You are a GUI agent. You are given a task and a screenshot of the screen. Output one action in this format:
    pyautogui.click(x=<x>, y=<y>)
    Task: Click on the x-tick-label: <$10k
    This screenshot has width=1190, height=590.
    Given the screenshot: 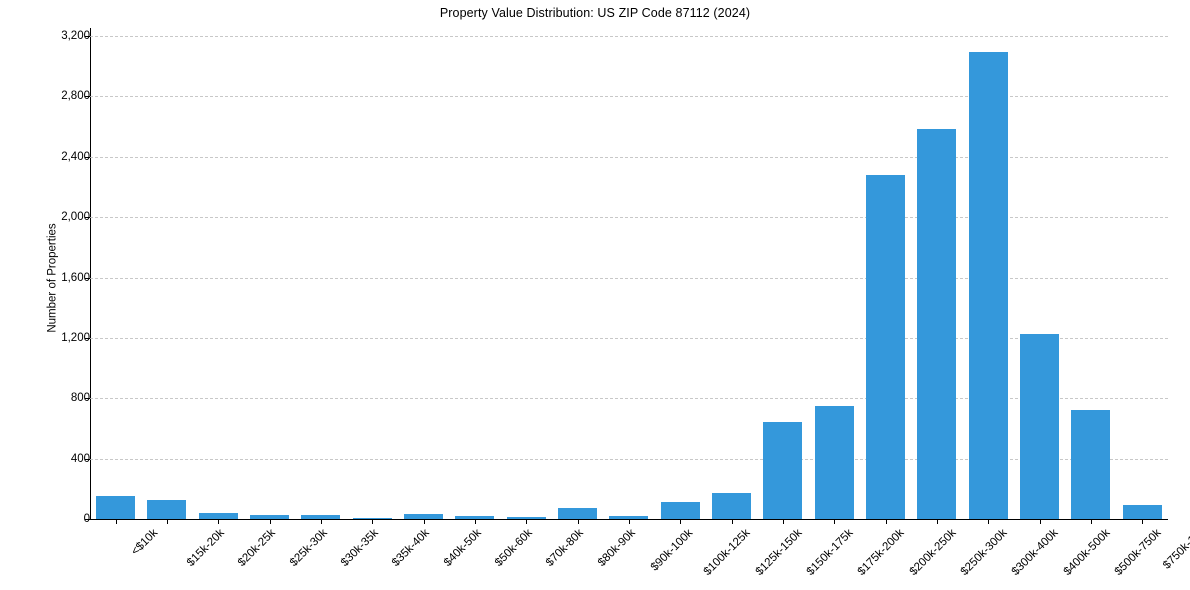 What is the action you would take?
    pyautogui.click(x=144, y=542)
    